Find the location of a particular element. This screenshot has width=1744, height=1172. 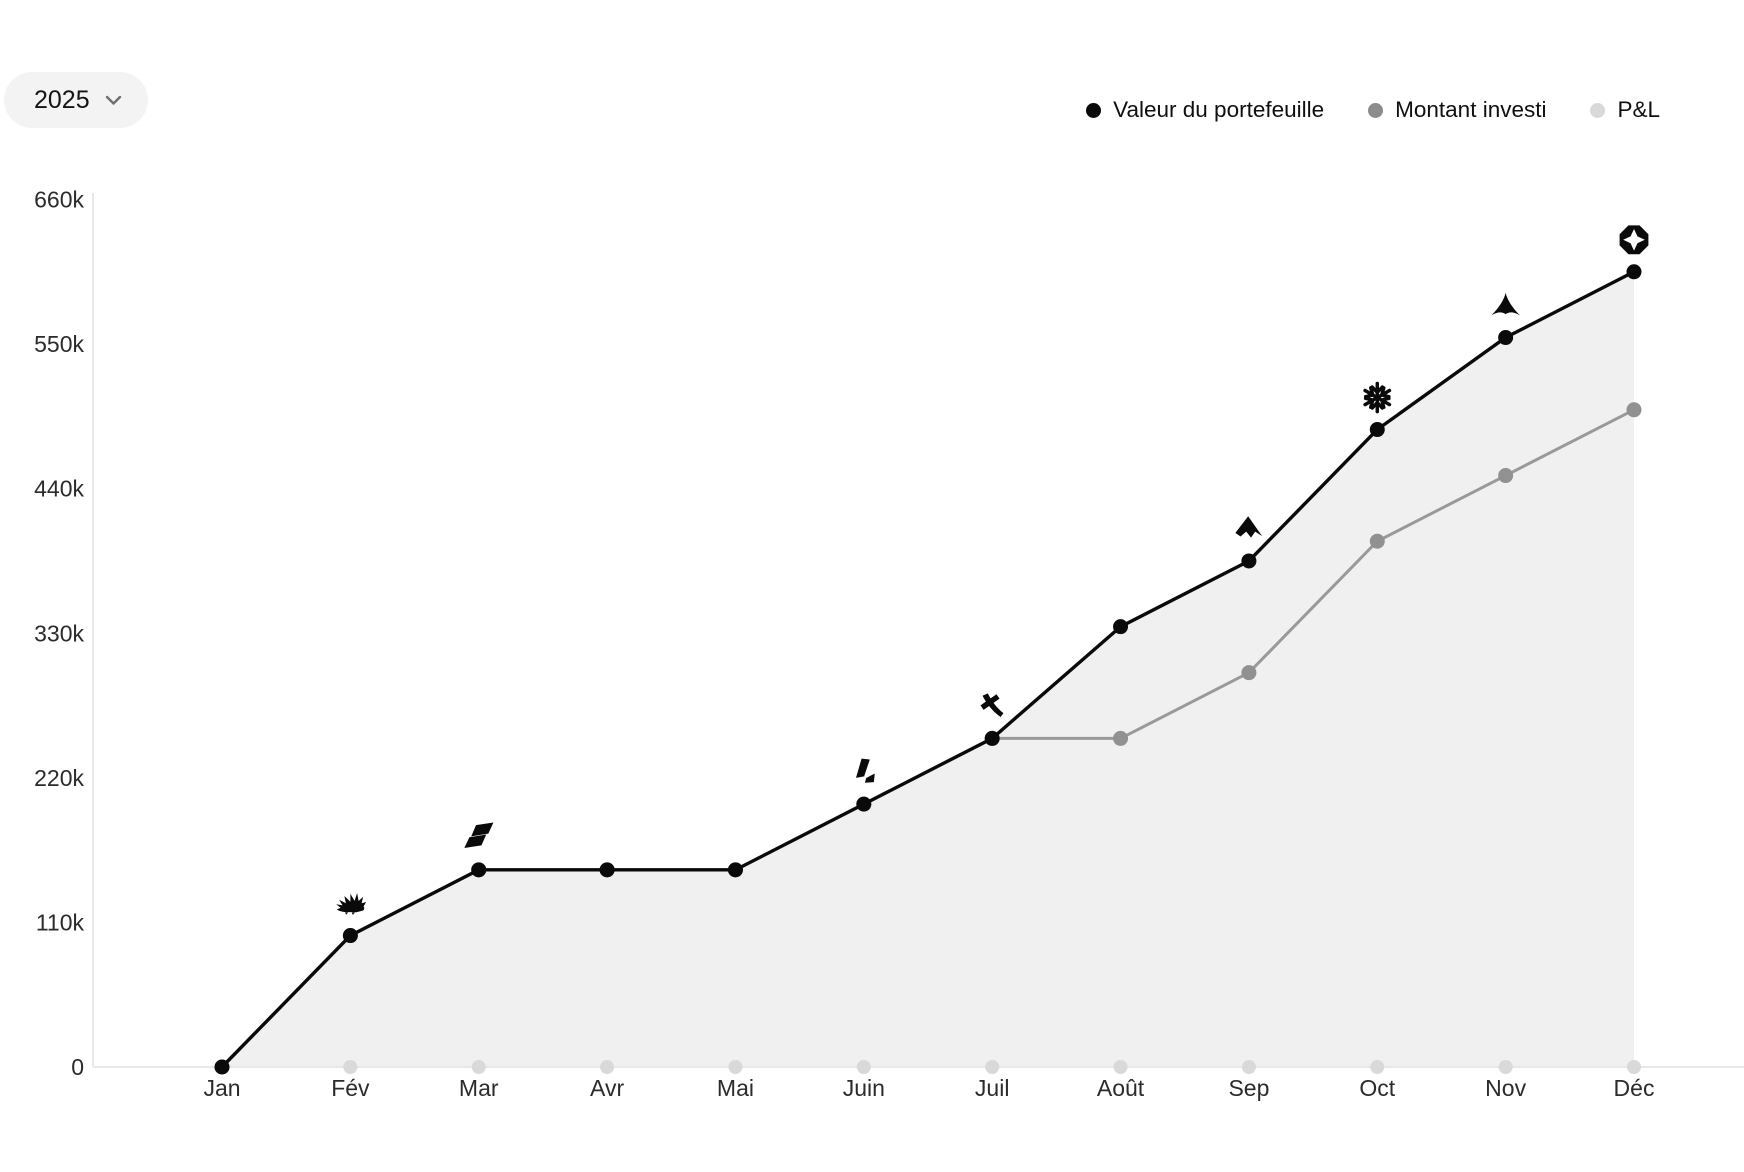

y-tick-label: 220k is located at coordinates (59, 778).